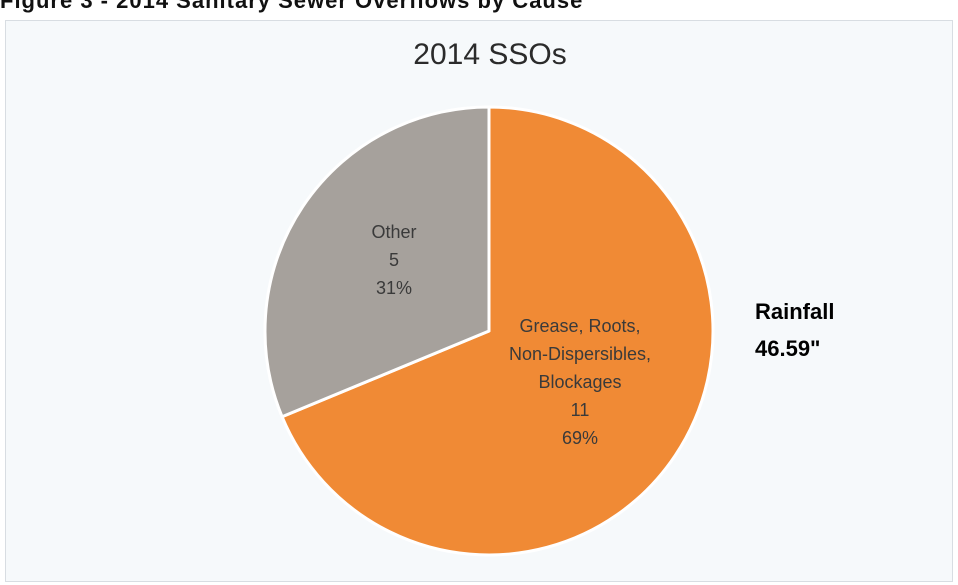  Describe the element at coordinates (794, 311) in the screenshot. I see `rainfall-label: Rainfall` at that location.